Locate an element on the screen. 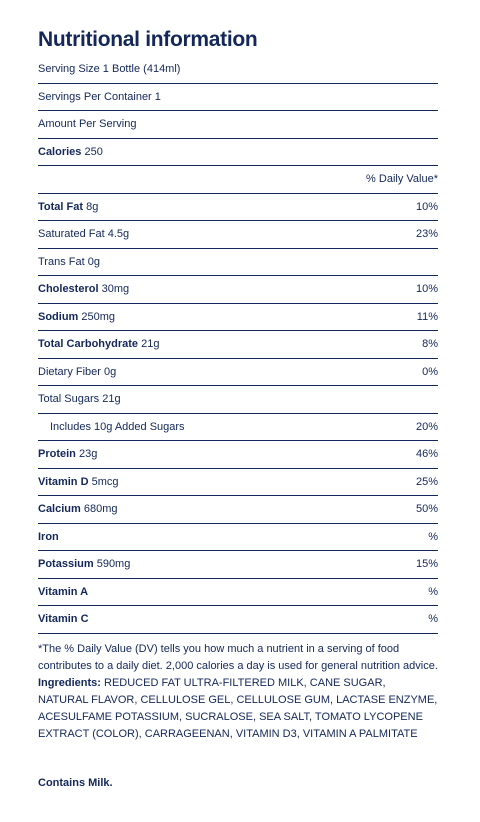  nutrient: Vitamin C is located at coordinates (63, 619).